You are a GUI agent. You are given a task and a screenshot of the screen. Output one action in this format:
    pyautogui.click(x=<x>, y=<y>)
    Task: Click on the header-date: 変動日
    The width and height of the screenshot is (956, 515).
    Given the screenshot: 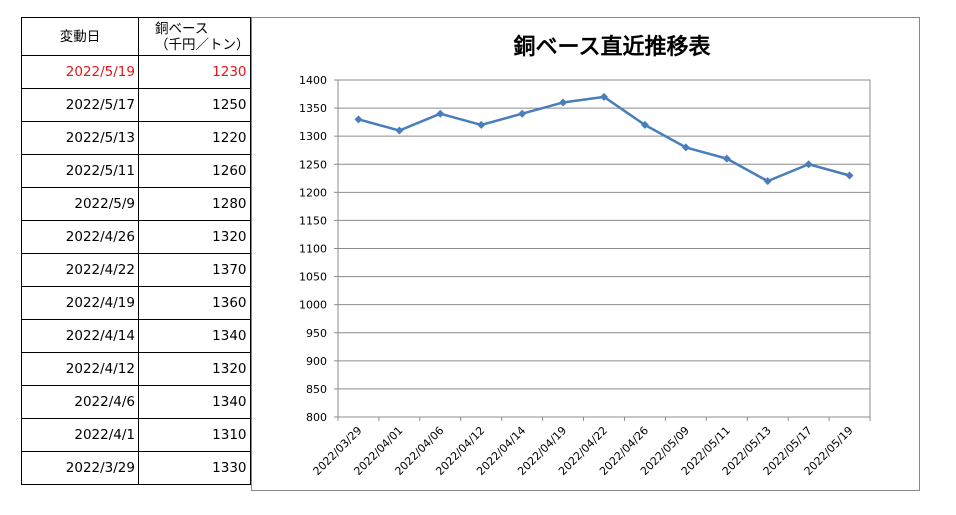 What is the action you would take?
    pyautogui.click(x=80, y=36)
    